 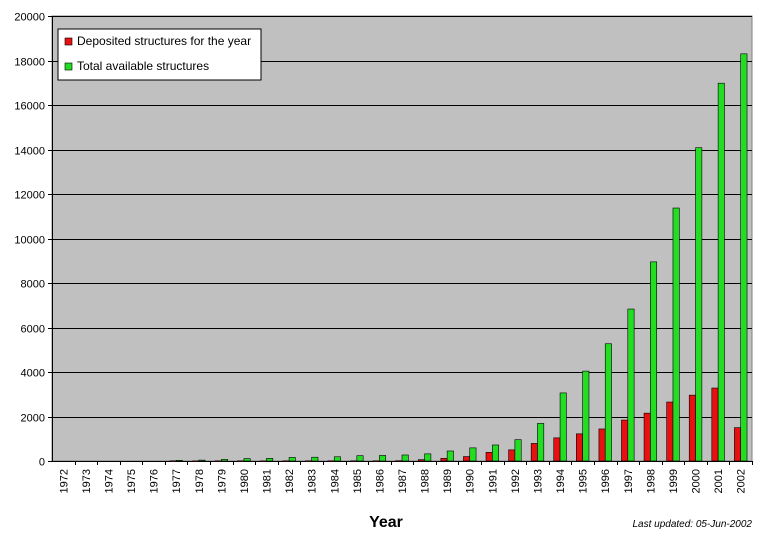 I want to click on y-tick-label: 4000, so click(x=33, y=374).